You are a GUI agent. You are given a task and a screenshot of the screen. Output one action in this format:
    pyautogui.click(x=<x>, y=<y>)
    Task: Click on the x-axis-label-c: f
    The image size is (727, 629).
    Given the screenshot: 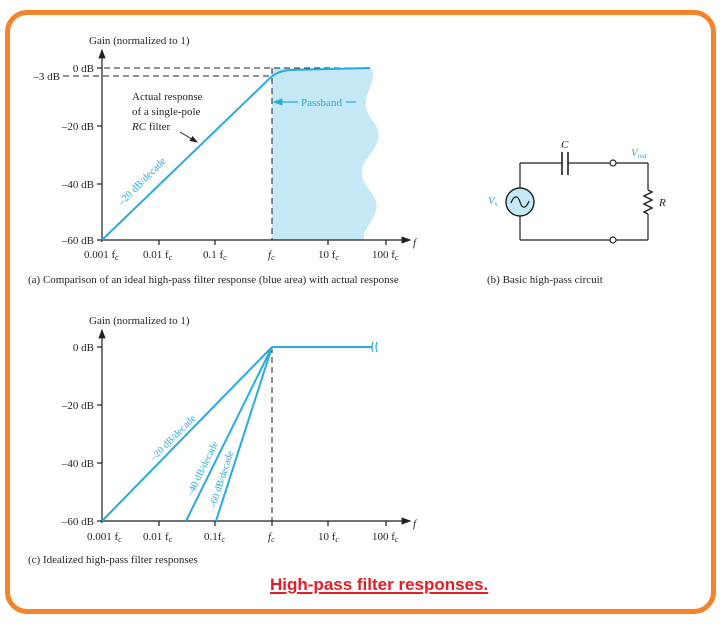 What is the action you would take?
    pyautogui.click(x=415, y=524)
    